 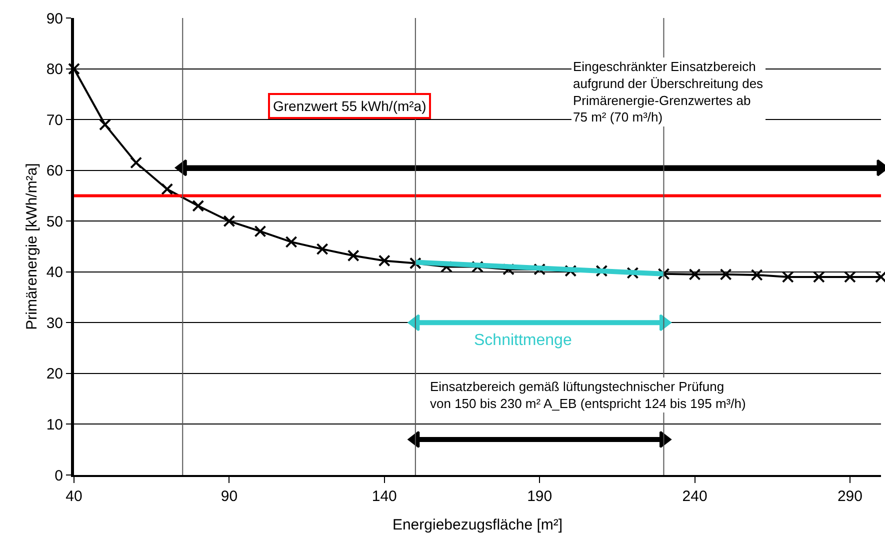 I want to click on y-tick-label: 30, so click(x=54, y=323).